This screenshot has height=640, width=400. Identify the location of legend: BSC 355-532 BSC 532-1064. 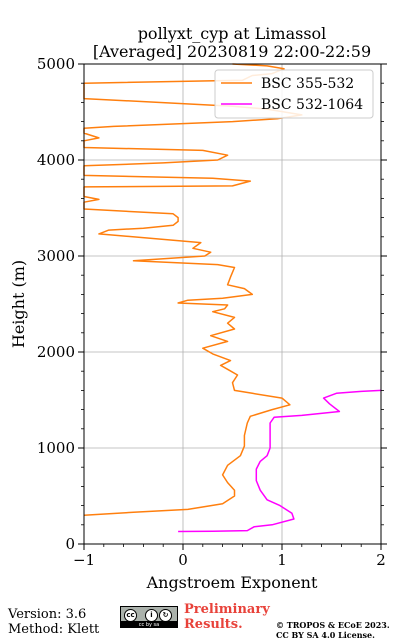
(294, 94).